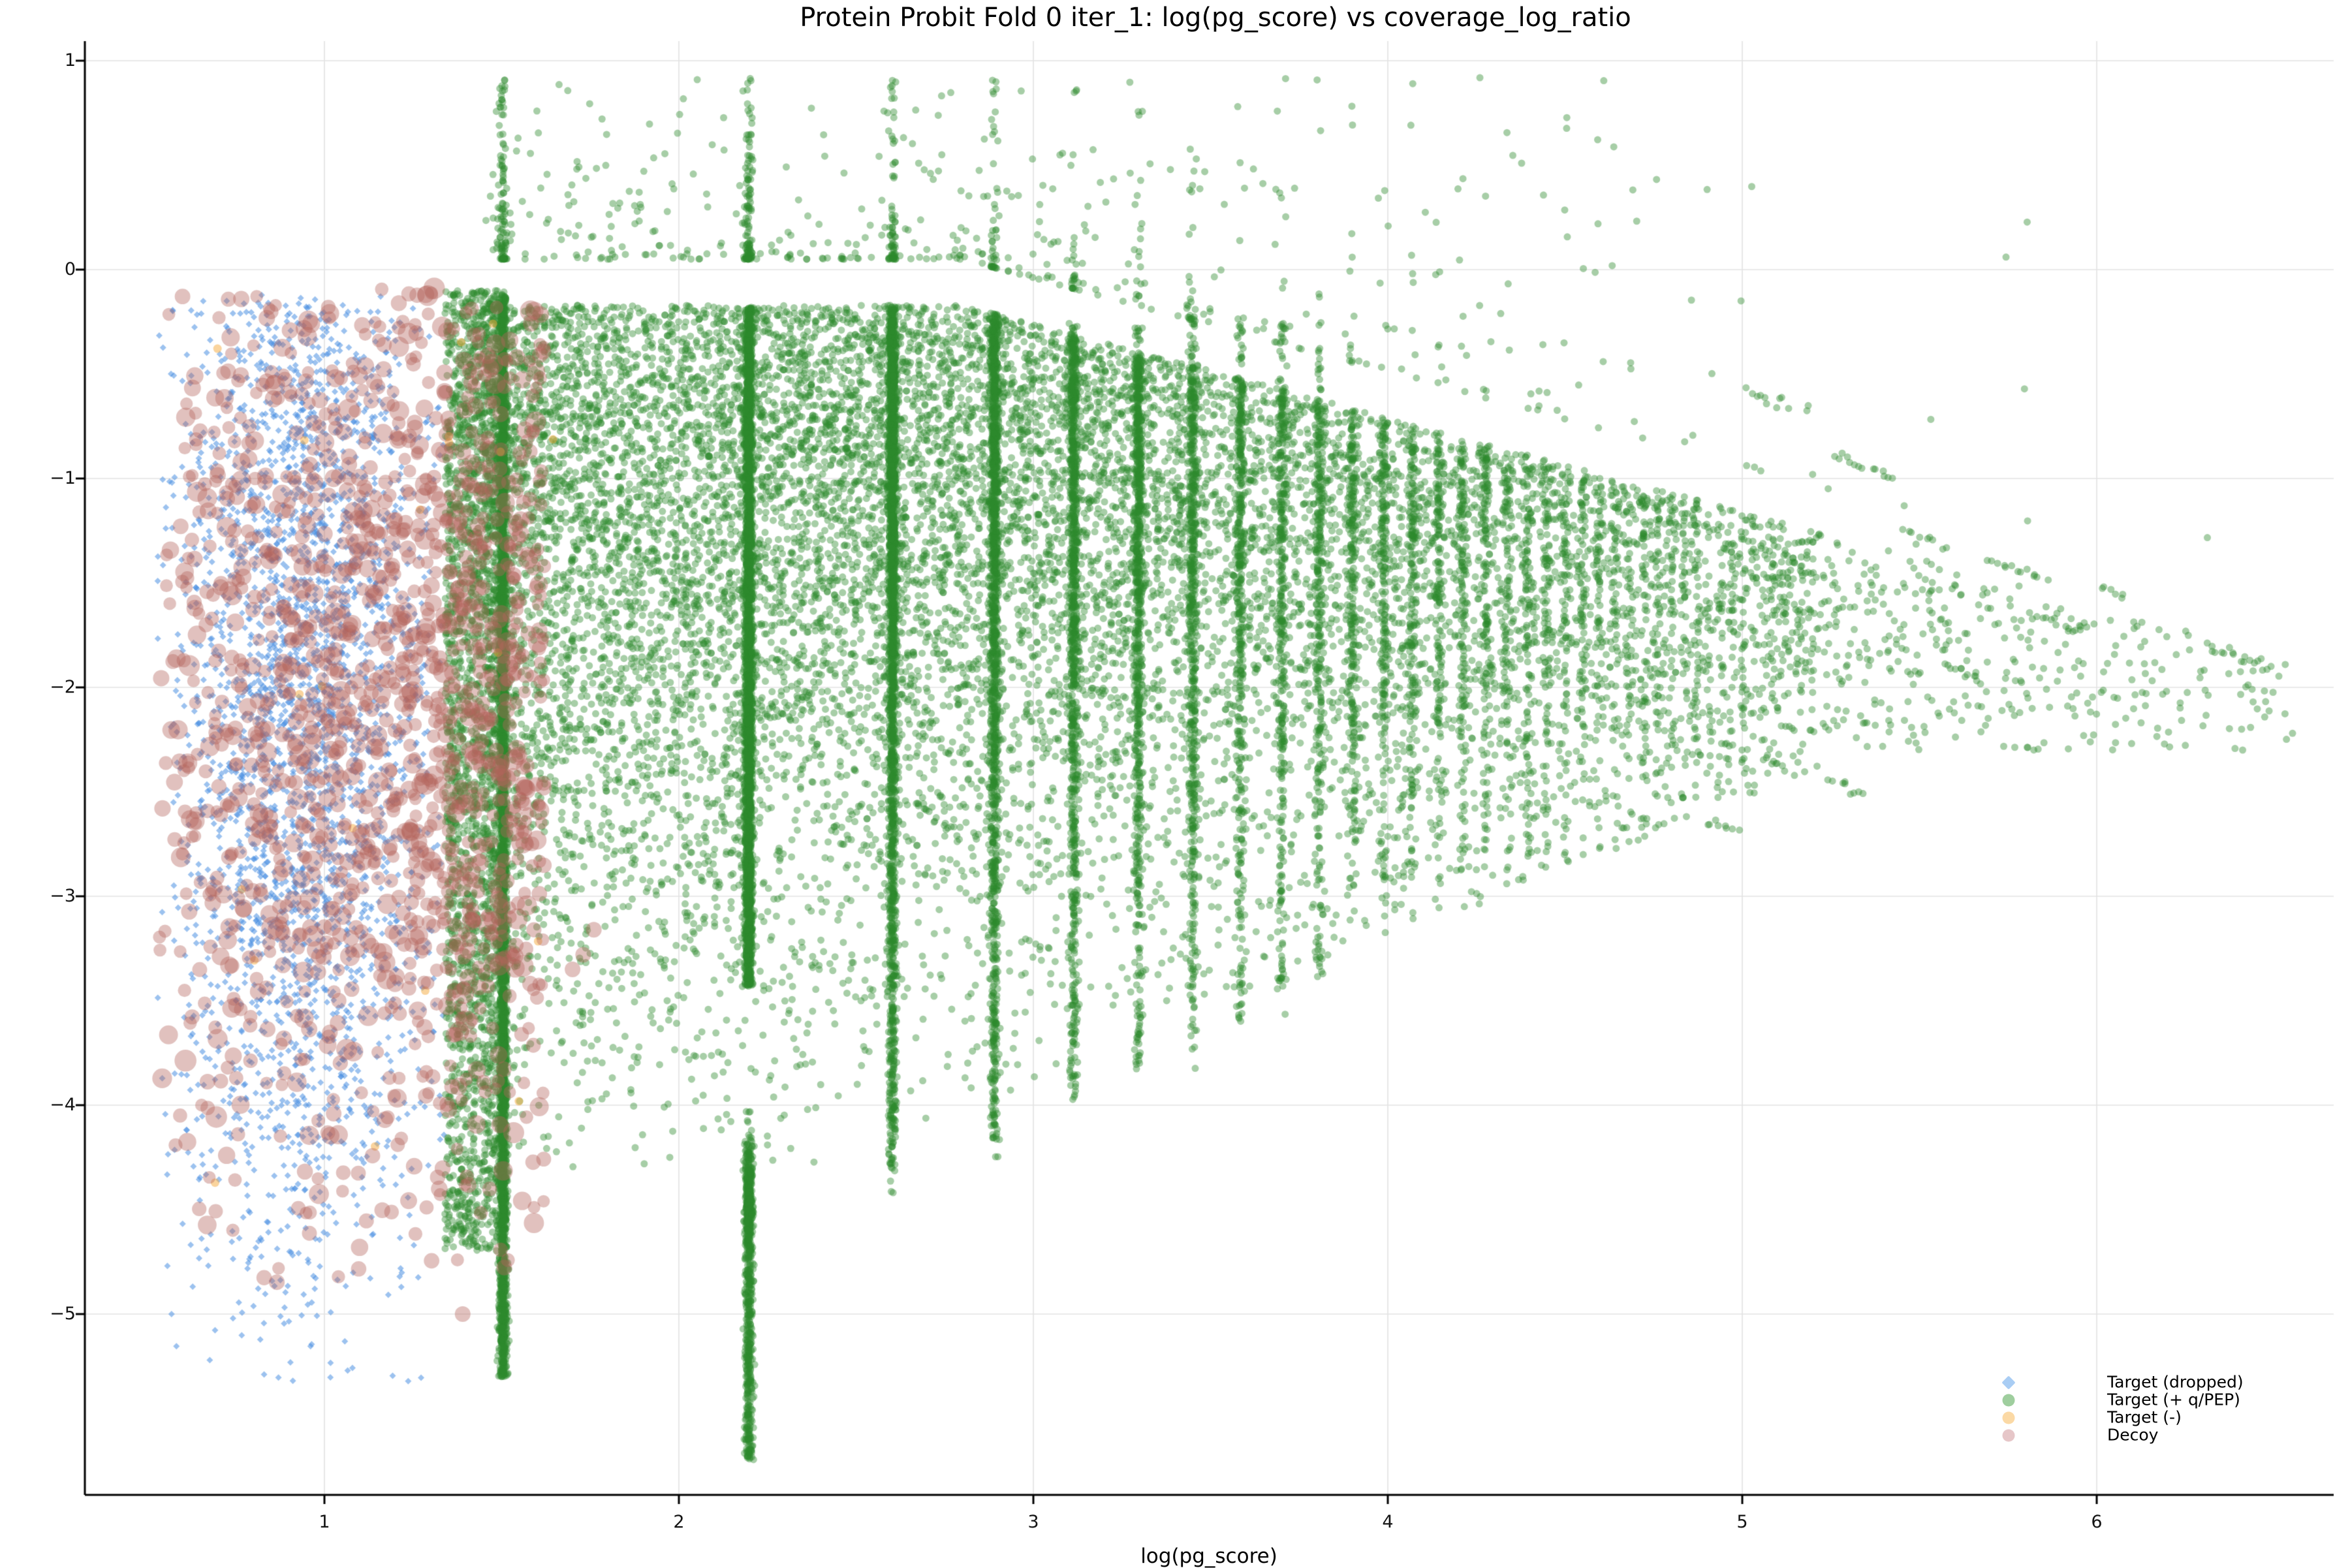 Image resolution: width=2350 pixels, height=1568 pixels. Describe the element at coordinates (2133, 1435) in the screenshot. I see `legend-label-decoy: Decoy` at that location.